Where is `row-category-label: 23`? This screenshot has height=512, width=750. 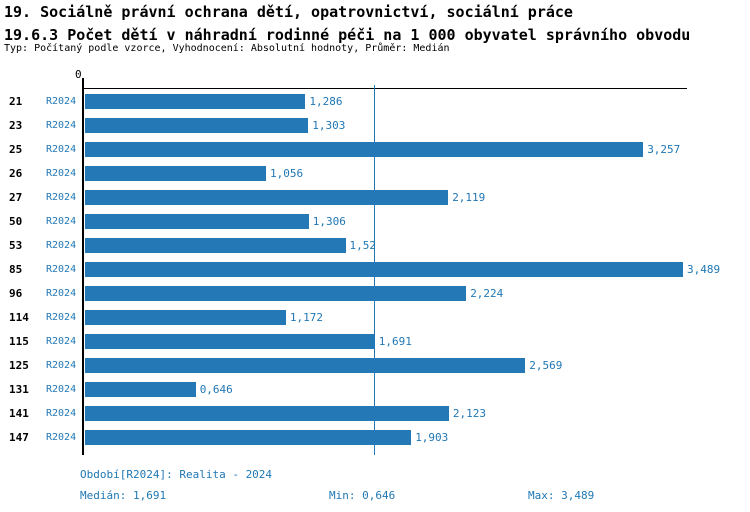
row-category-label: 23 is located at coordinates (16, 125).